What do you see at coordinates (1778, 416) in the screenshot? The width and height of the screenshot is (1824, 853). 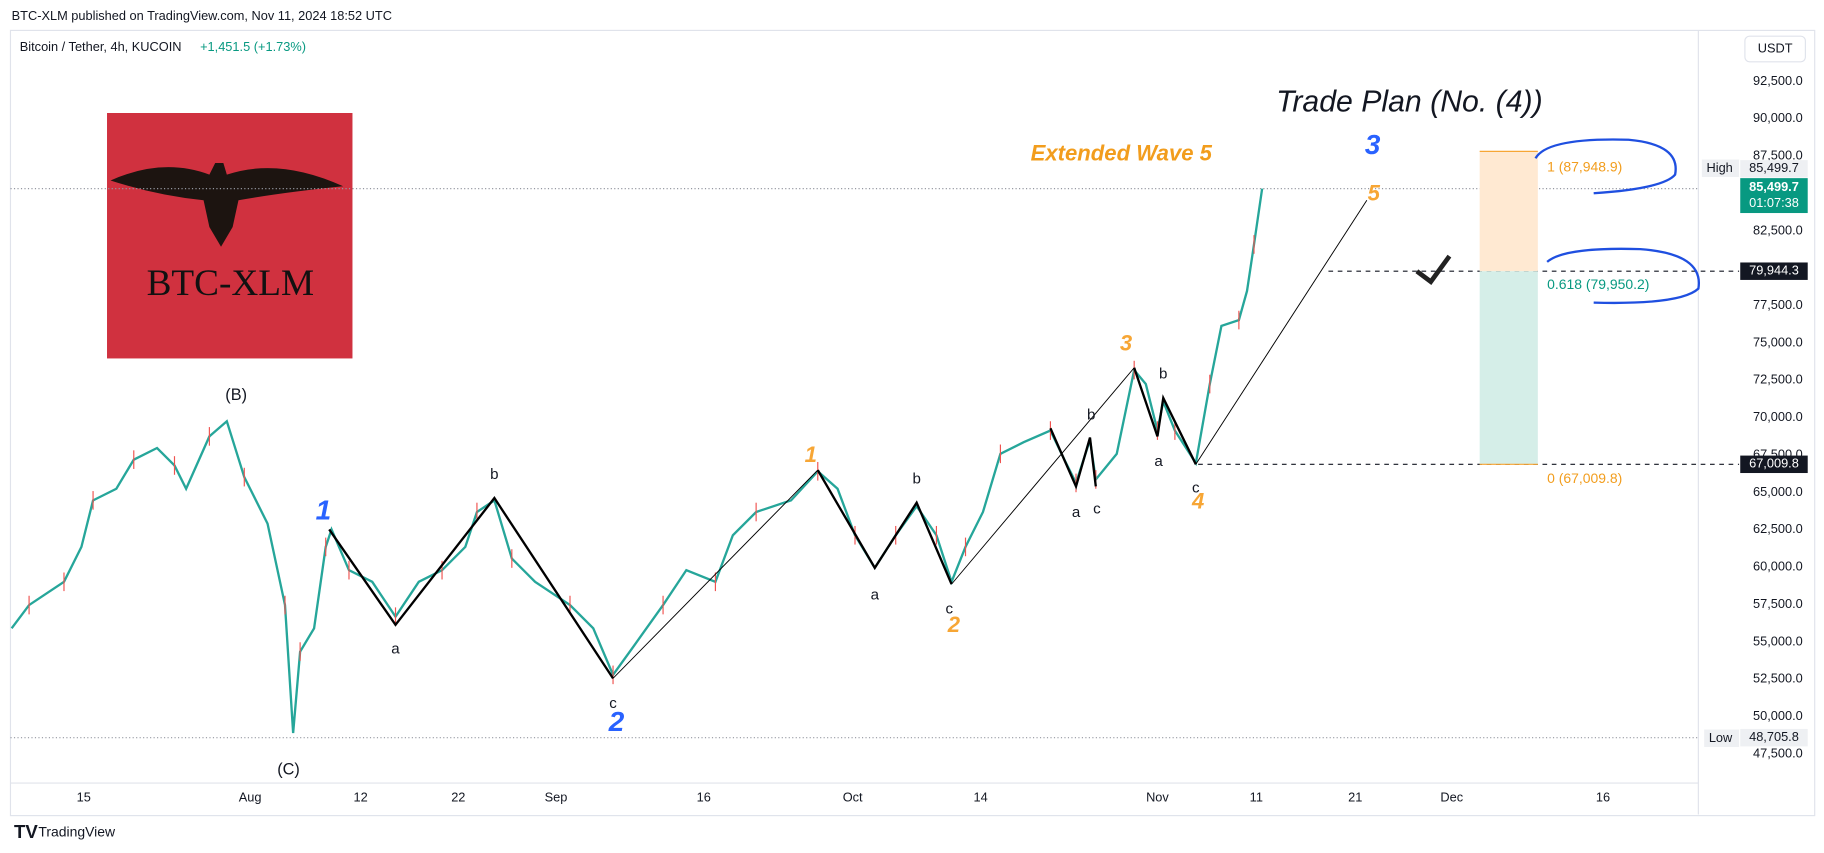 I see `price-tick-label: 70,000.0` at bounding box center [1778, 416].